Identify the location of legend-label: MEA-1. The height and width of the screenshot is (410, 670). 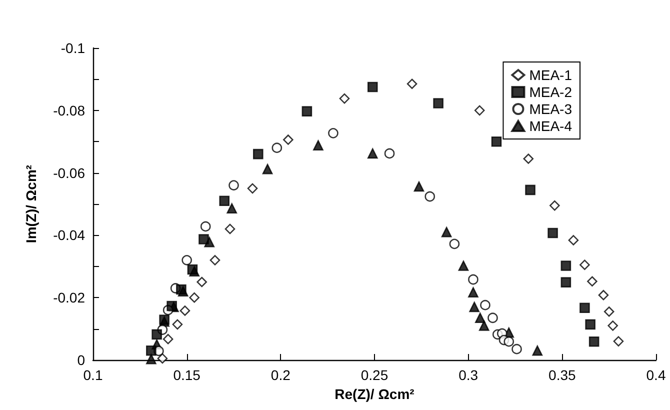
(550, 75).